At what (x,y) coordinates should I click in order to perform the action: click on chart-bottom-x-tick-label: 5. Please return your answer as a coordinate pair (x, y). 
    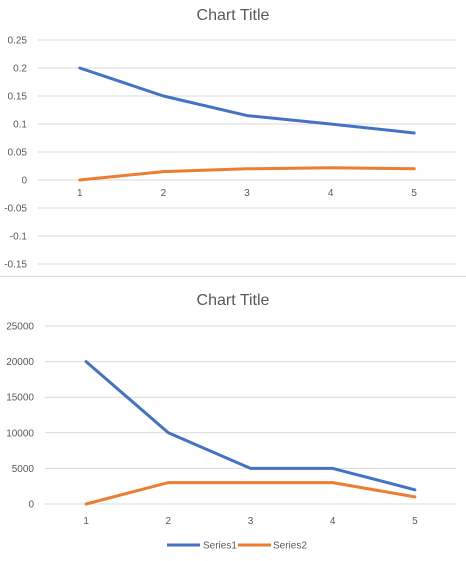
    Looking at the image, I should click on (415, 521).